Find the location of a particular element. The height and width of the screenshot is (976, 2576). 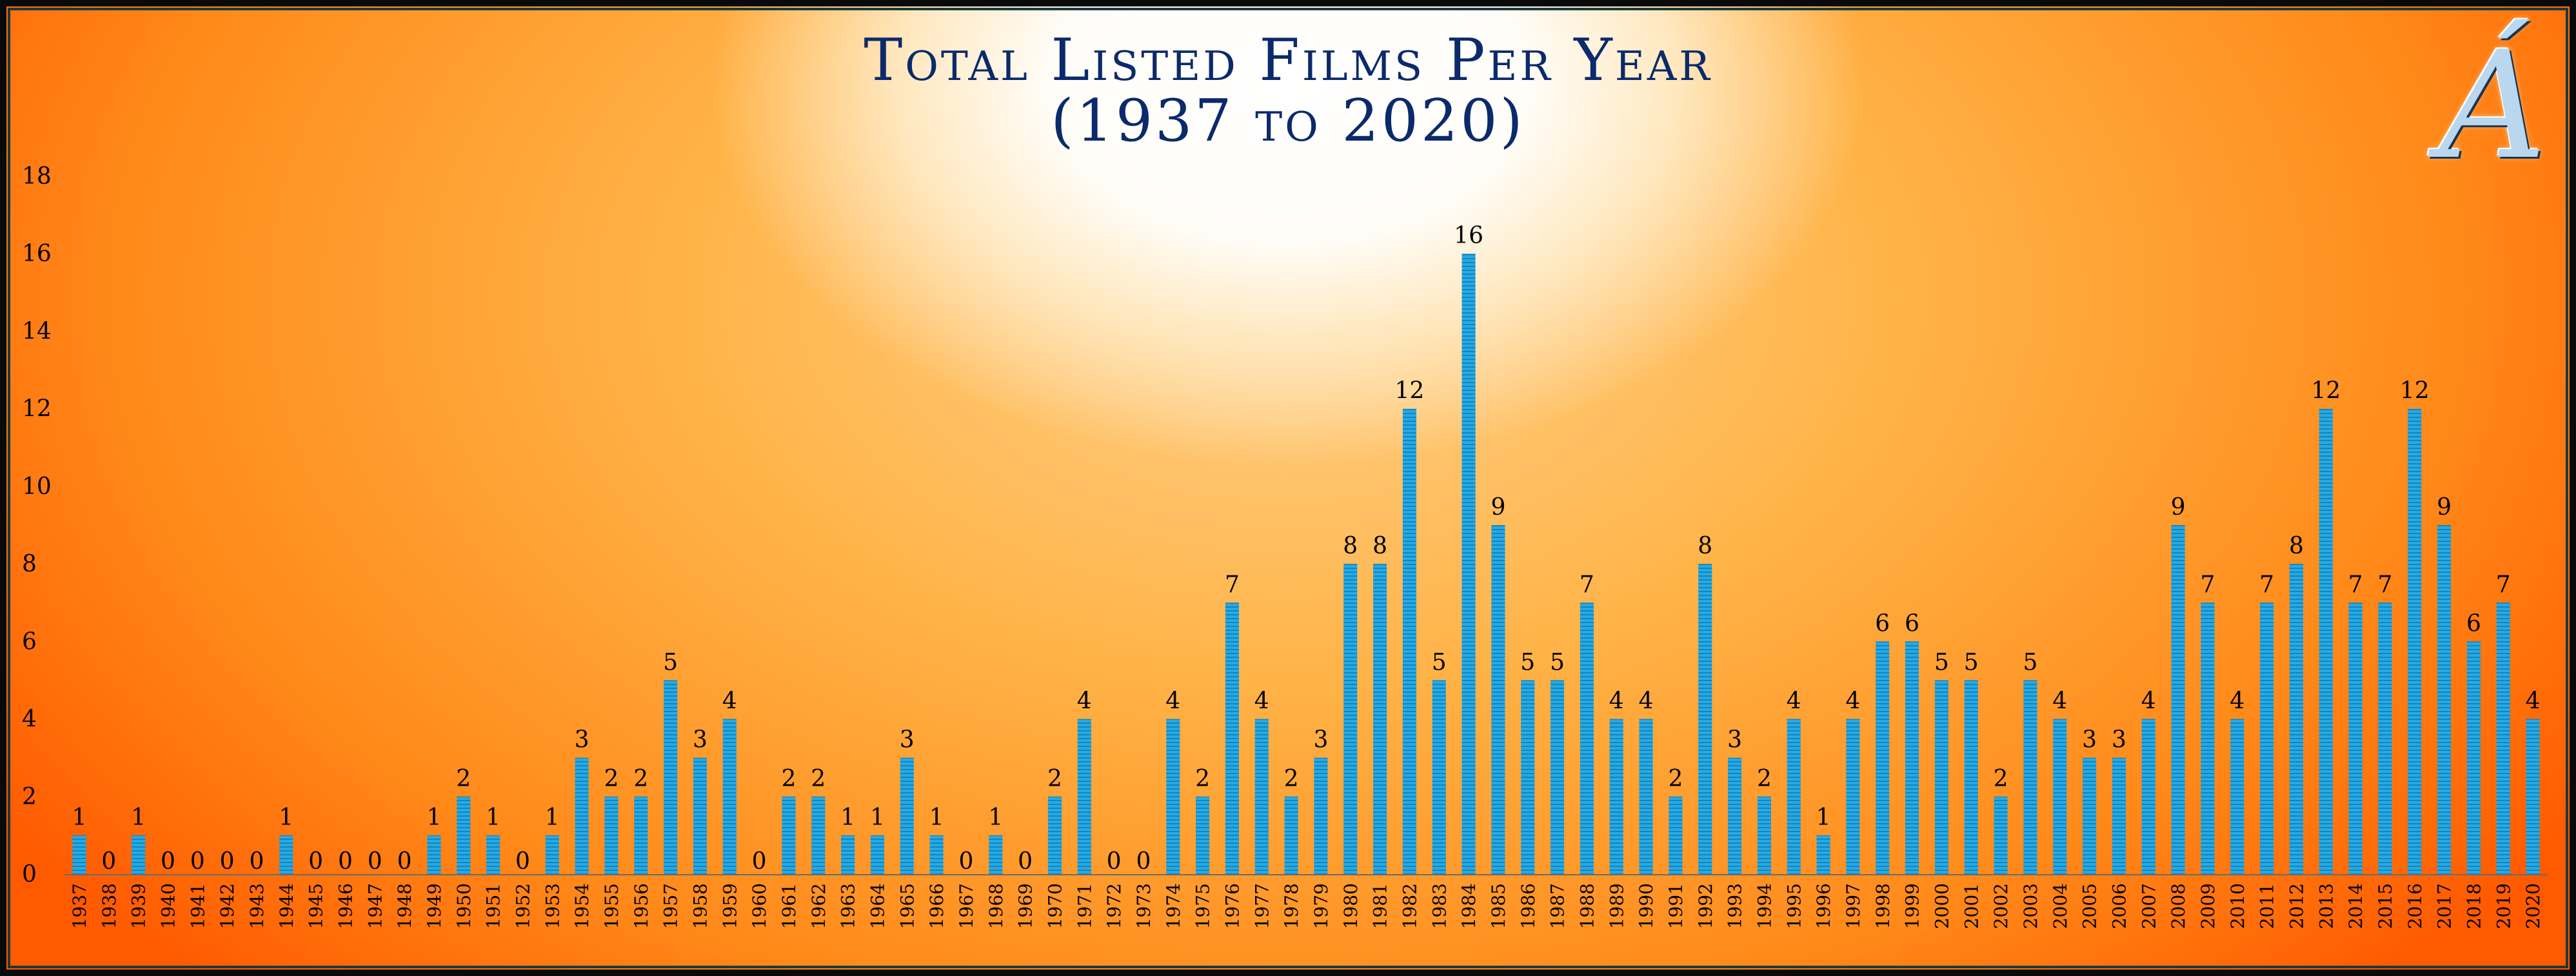

x-tick-label: 2012 is located at coordinates (2296, 906).